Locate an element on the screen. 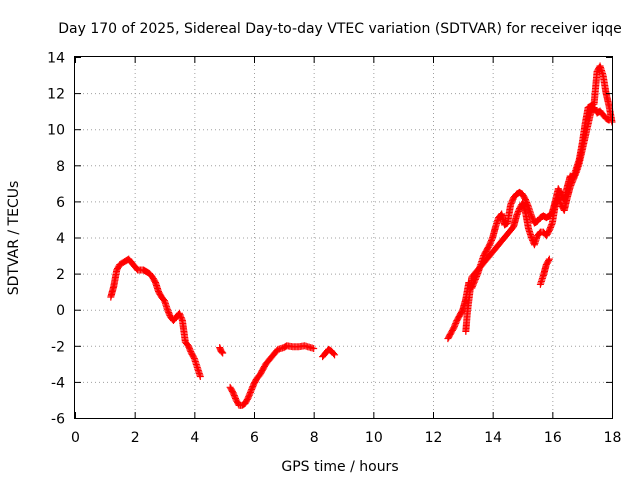 Image resolution: width=640 pixels, height=480 pixels. y-tick-label: 6 is located at coordinates (60, 203).